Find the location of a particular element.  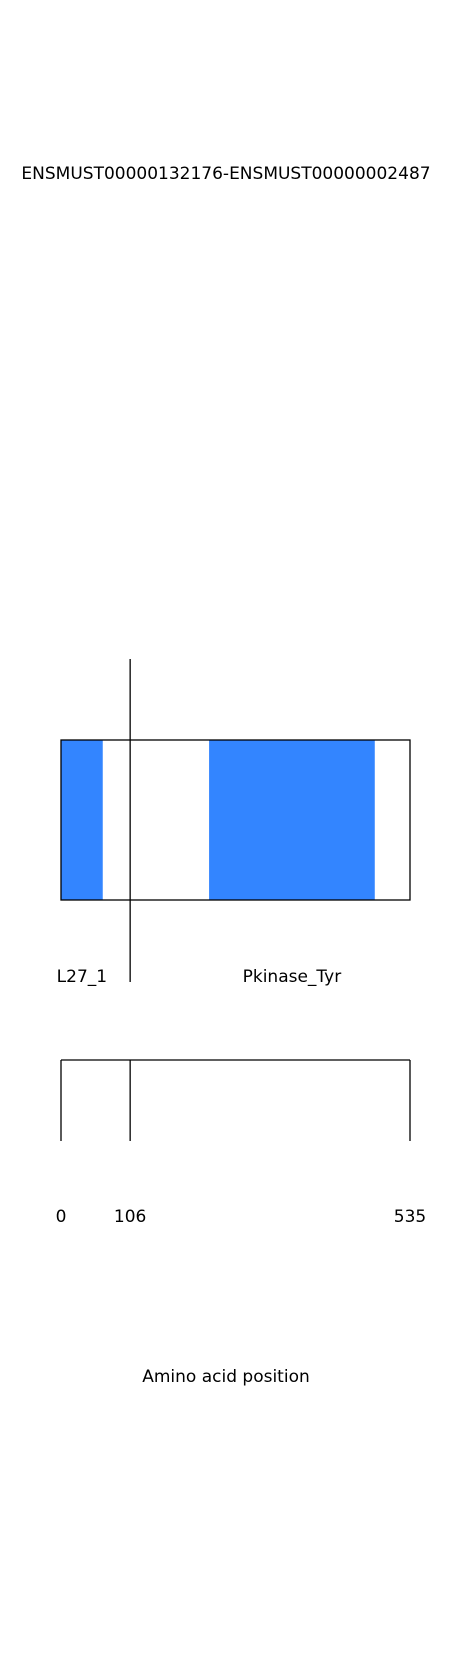

domain-label-l27-1: L27_1 is located at coordinates (82, 977).